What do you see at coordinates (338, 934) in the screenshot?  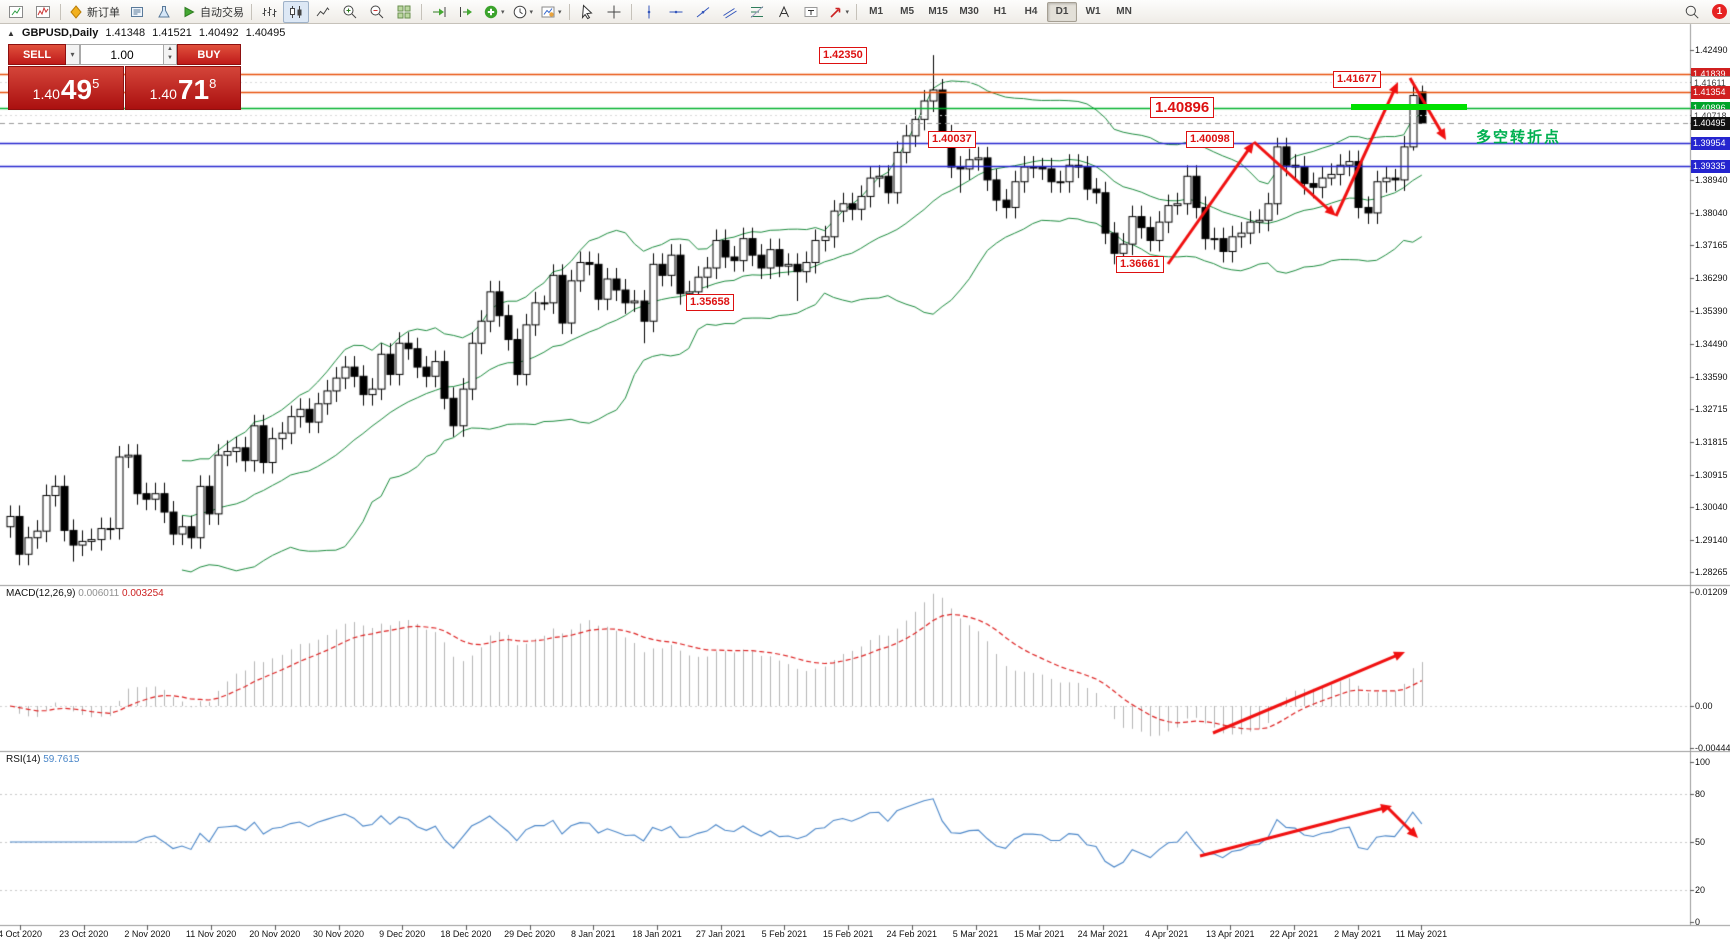 I see `date-axis-label: 30 Nov 2020` at bounding box center [338, 934].